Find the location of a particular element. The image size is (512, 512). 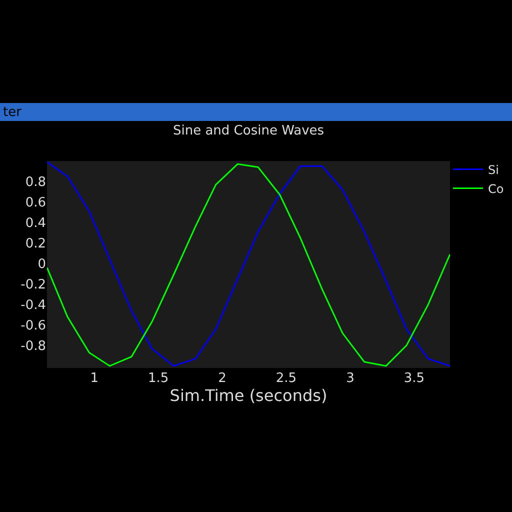

y-tick-label: 0.2 is located at coordinates (35, 244).